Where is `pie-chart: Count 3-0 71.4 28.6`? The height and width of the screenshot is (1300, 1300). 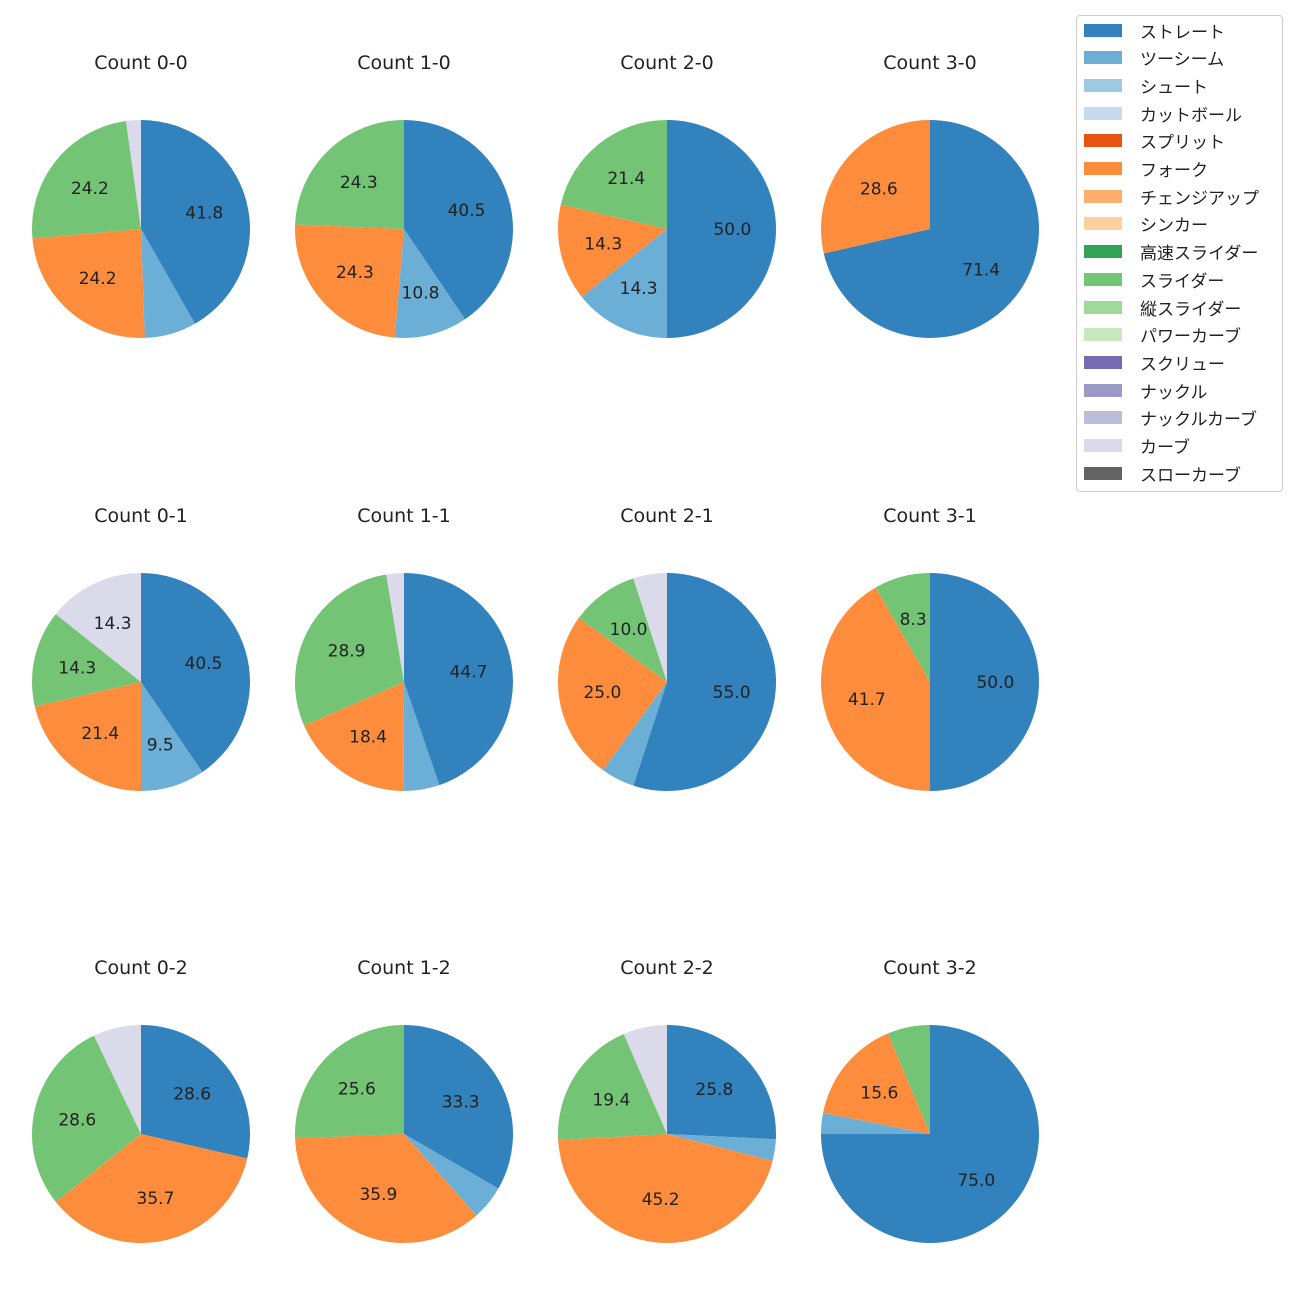 pie-chart: Count 3-0 71.4 28.6 is located at coordinates (930, 195).